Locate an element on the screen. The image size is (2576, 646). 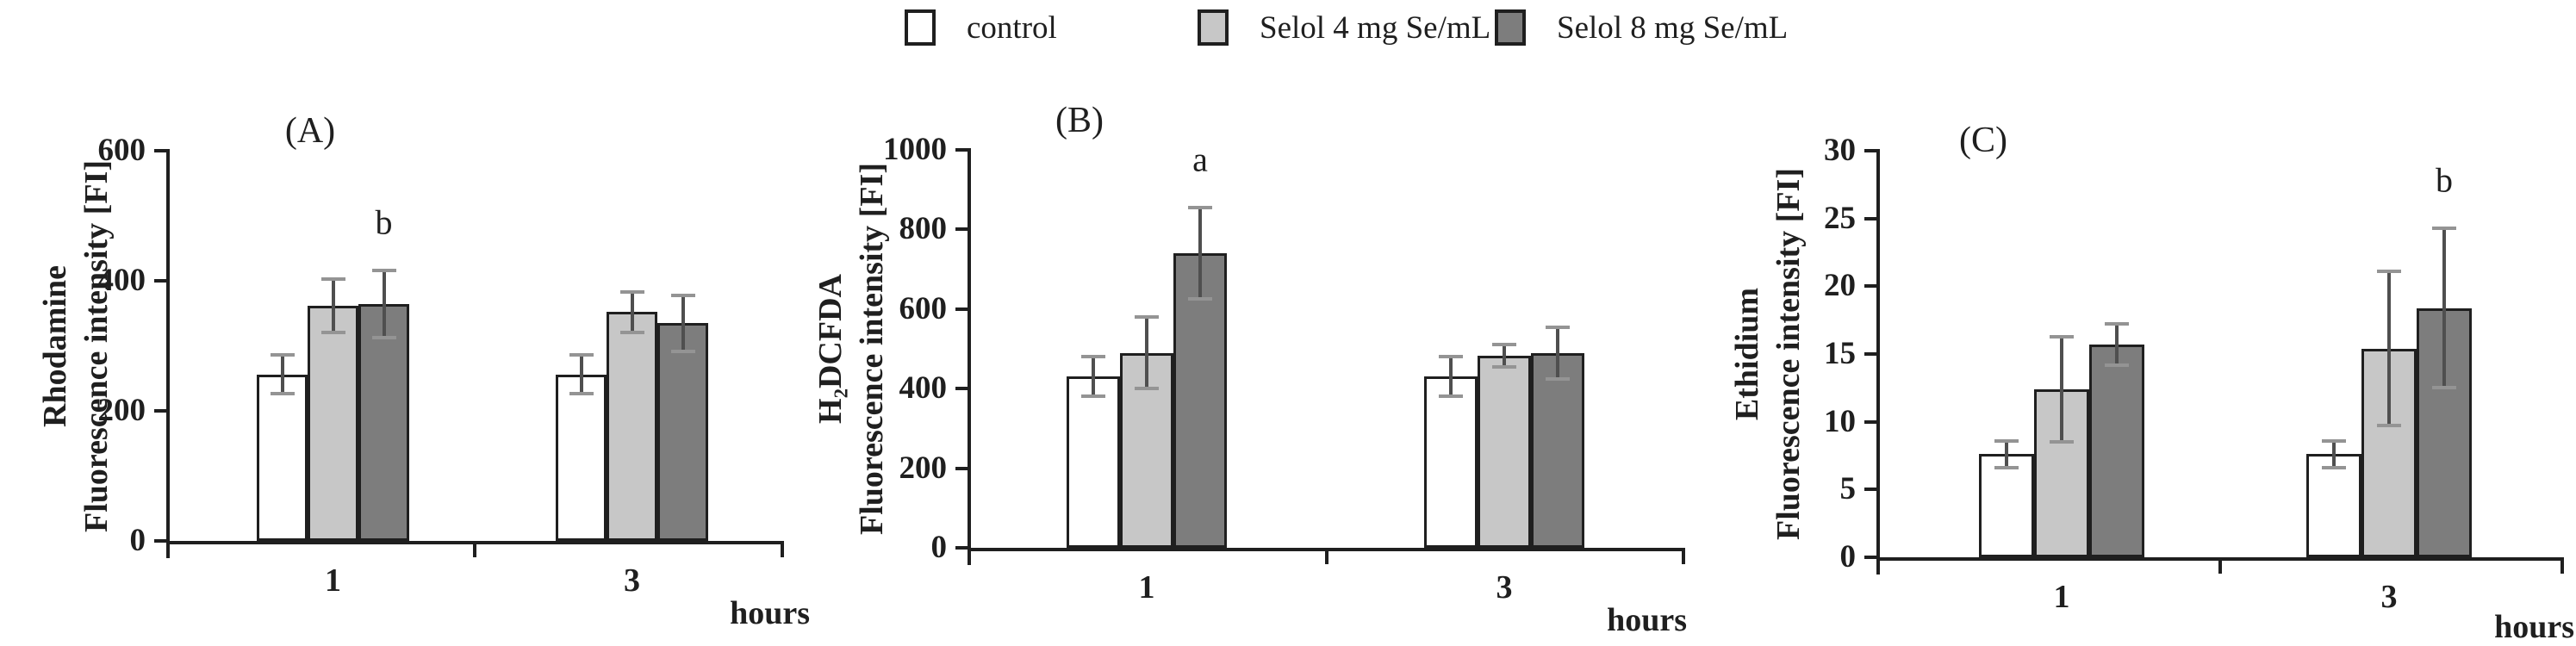
panel-letter: (C) is located at coordinates (1983, 140).